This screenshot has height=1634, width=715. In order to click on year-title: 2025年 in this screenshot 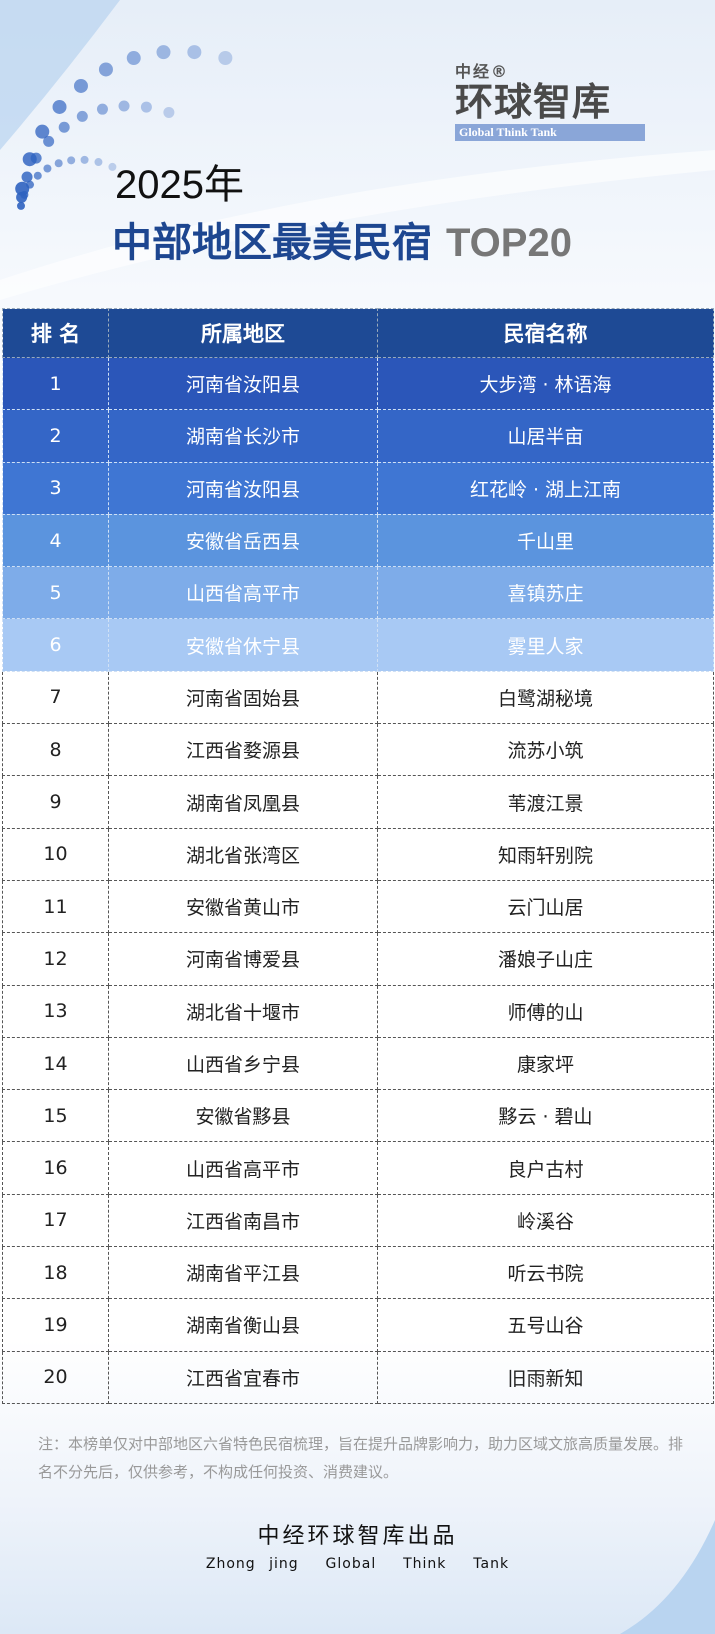, I will do `click(179, 185)`.